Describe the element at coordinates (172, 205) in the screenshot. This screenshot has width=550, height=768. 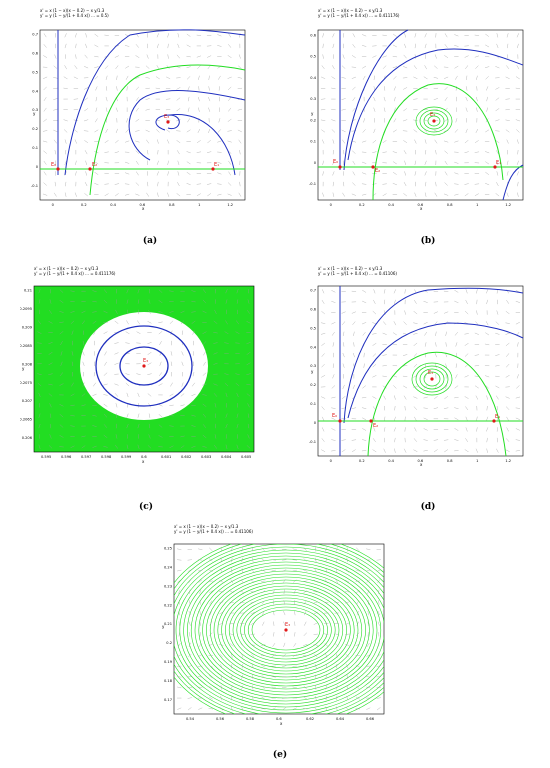
I see `x-tick-label: 0.8` at that location.